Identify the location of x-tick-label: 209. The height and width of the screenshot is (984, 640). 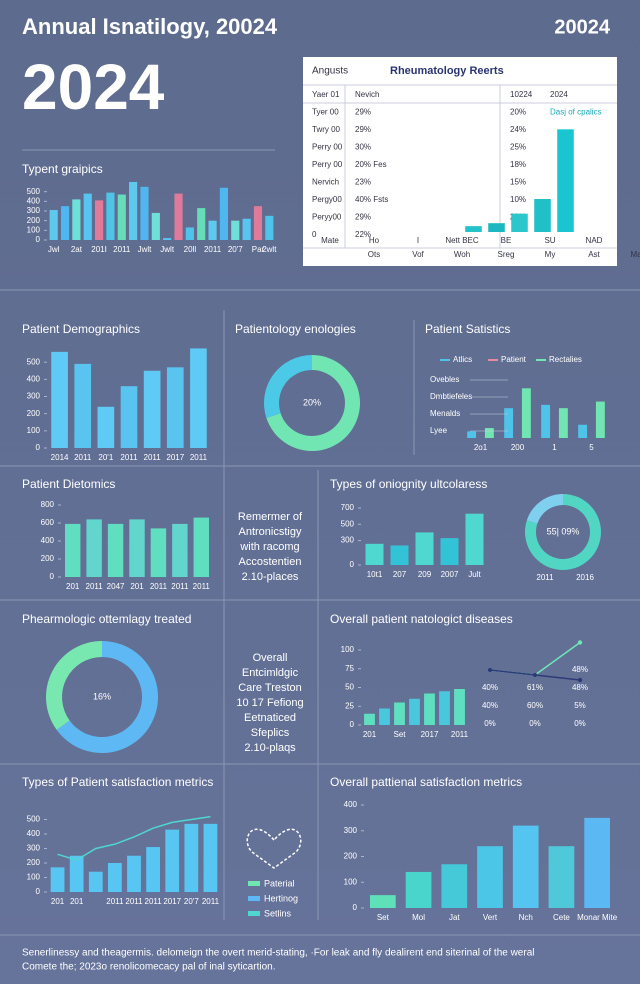
(425, 574).